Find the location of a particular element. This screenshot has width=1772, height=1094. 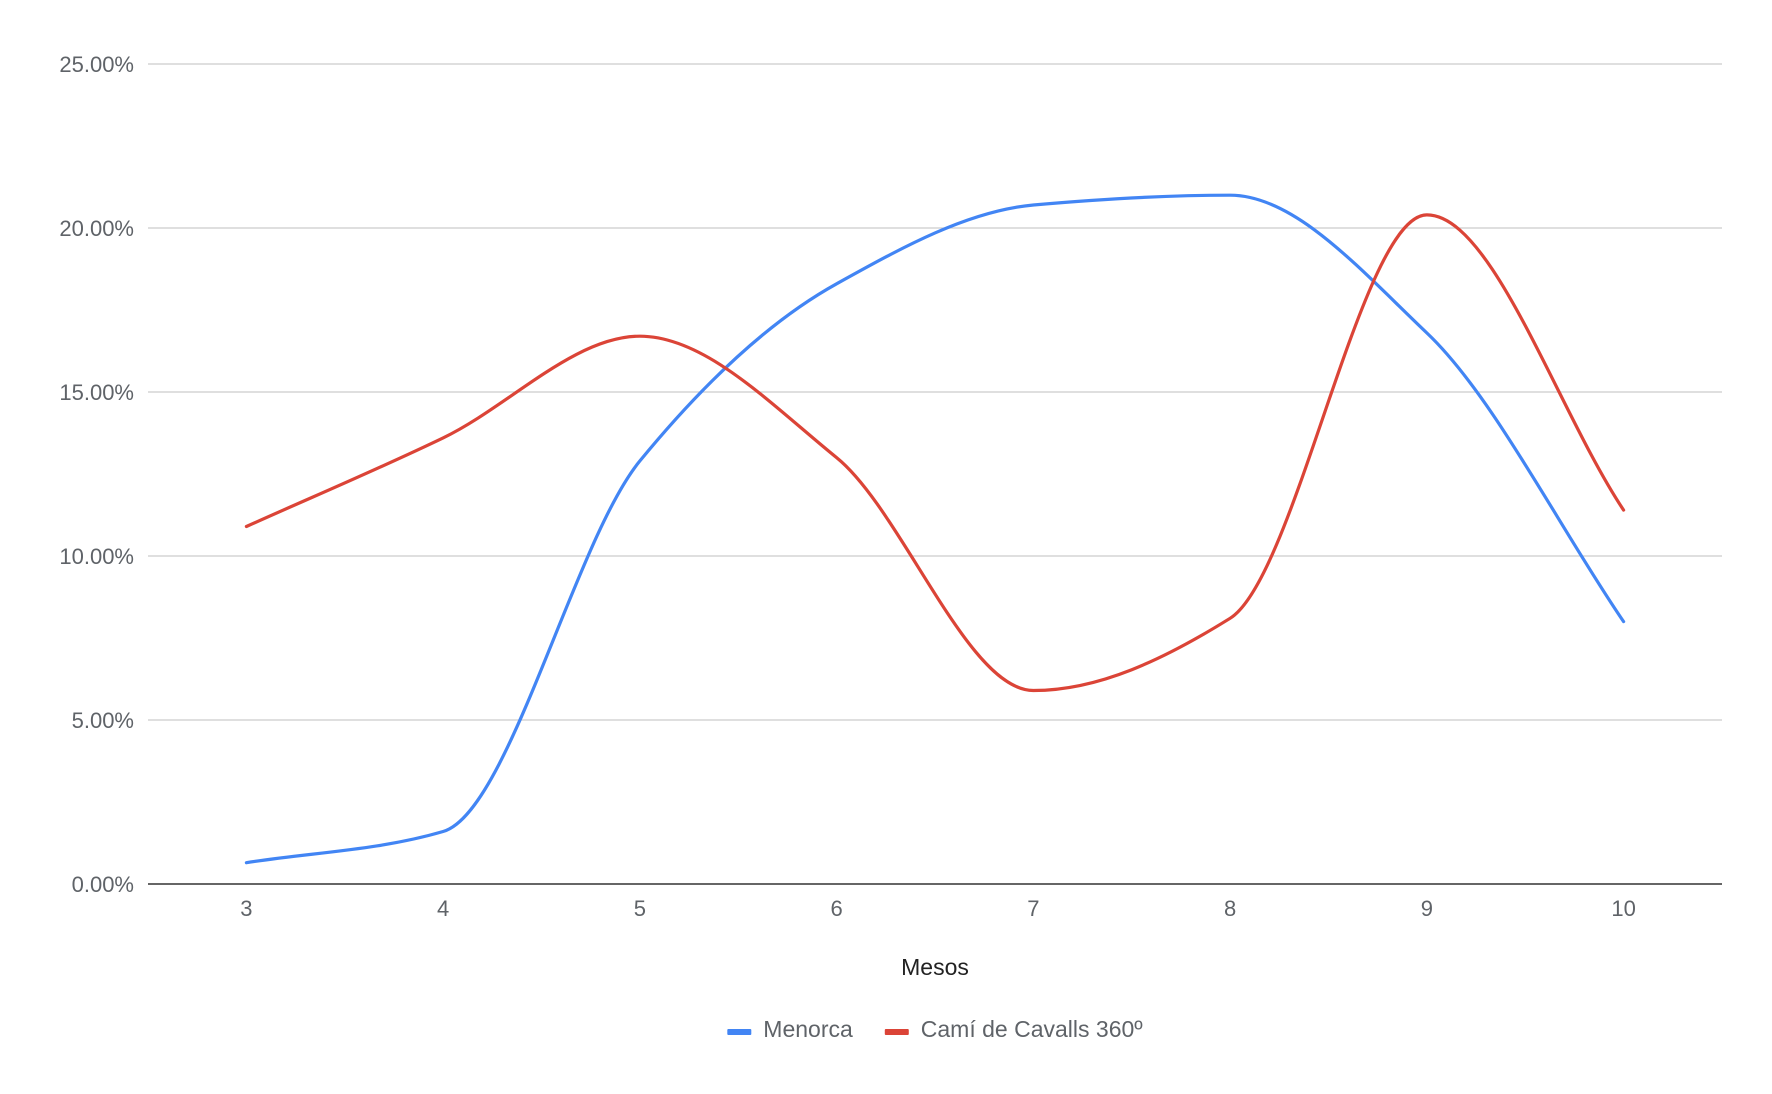

x-tick-label: 10 is located at coordinates (1623, 908).